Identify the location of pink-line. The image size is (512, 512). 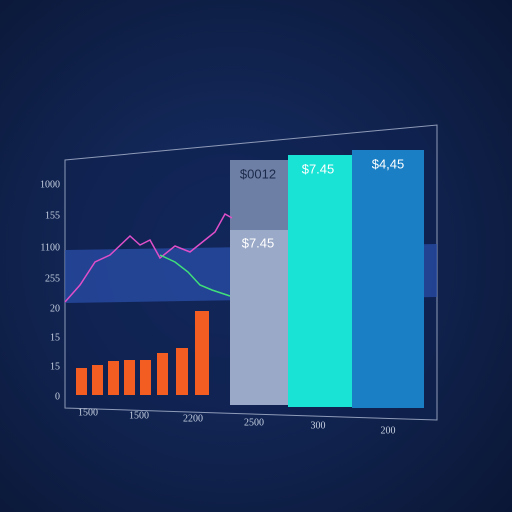
(148, 257).